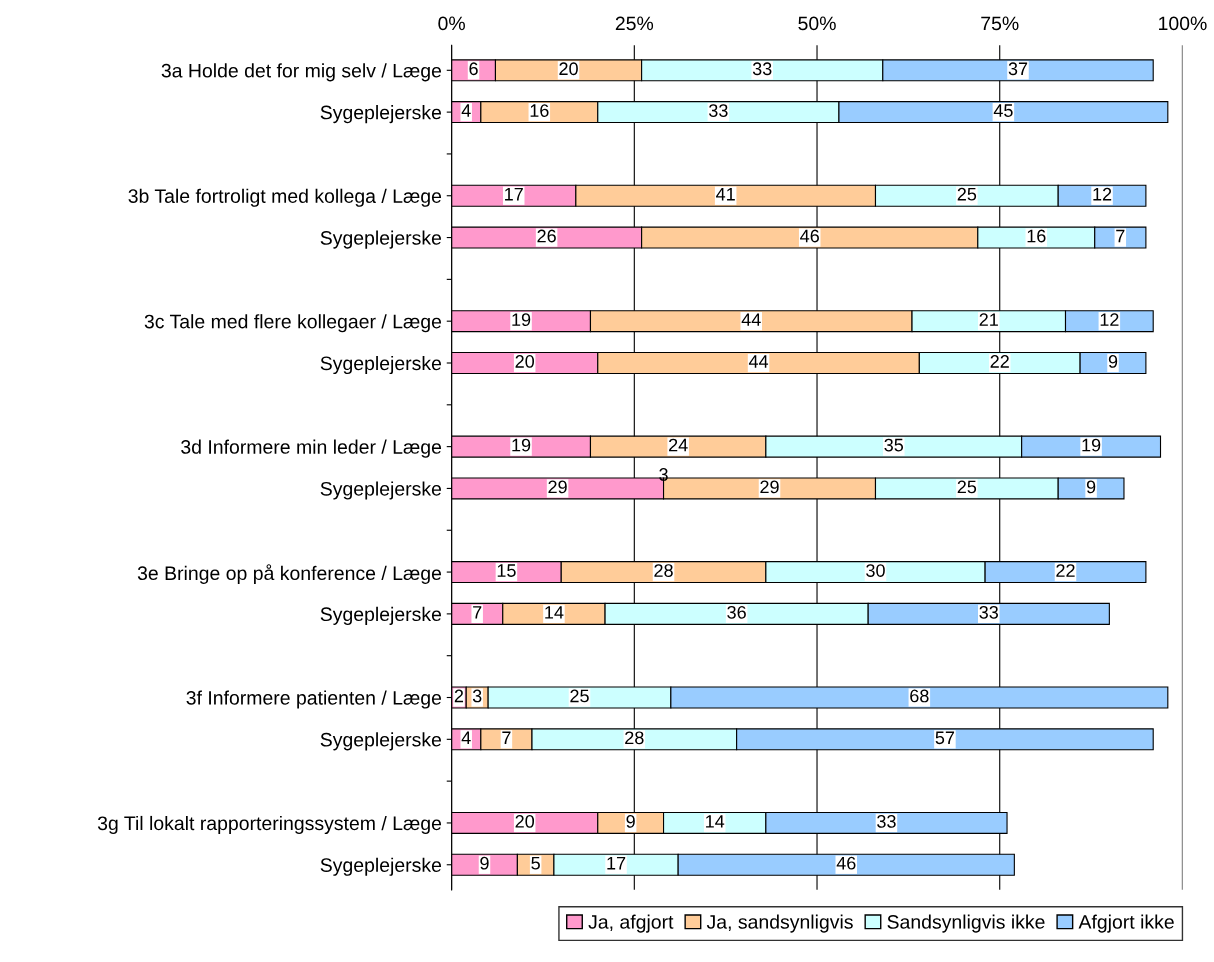 This screenshot has height=962, width=1214. I want to click on data-label: 45, so click(1003, 110).